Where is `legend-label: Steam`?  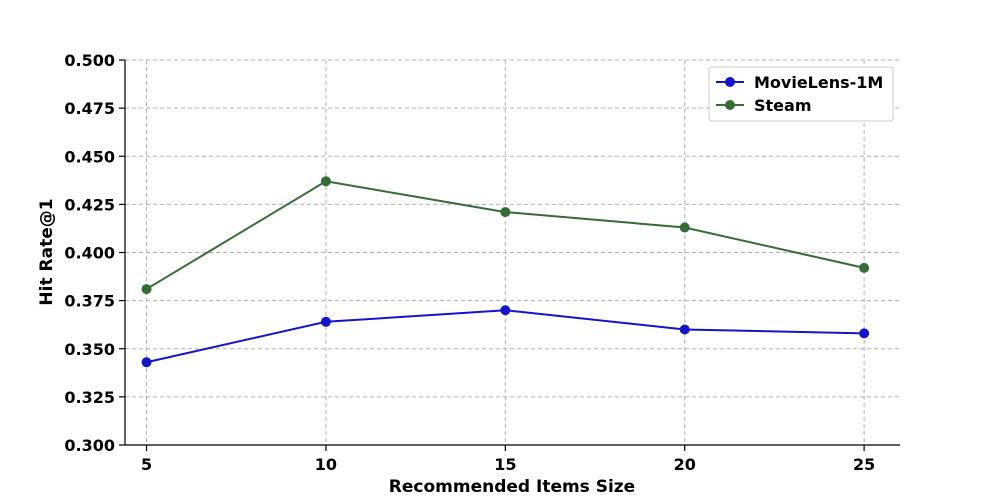 legend-label: Steam is located at coordinates (783, 105).